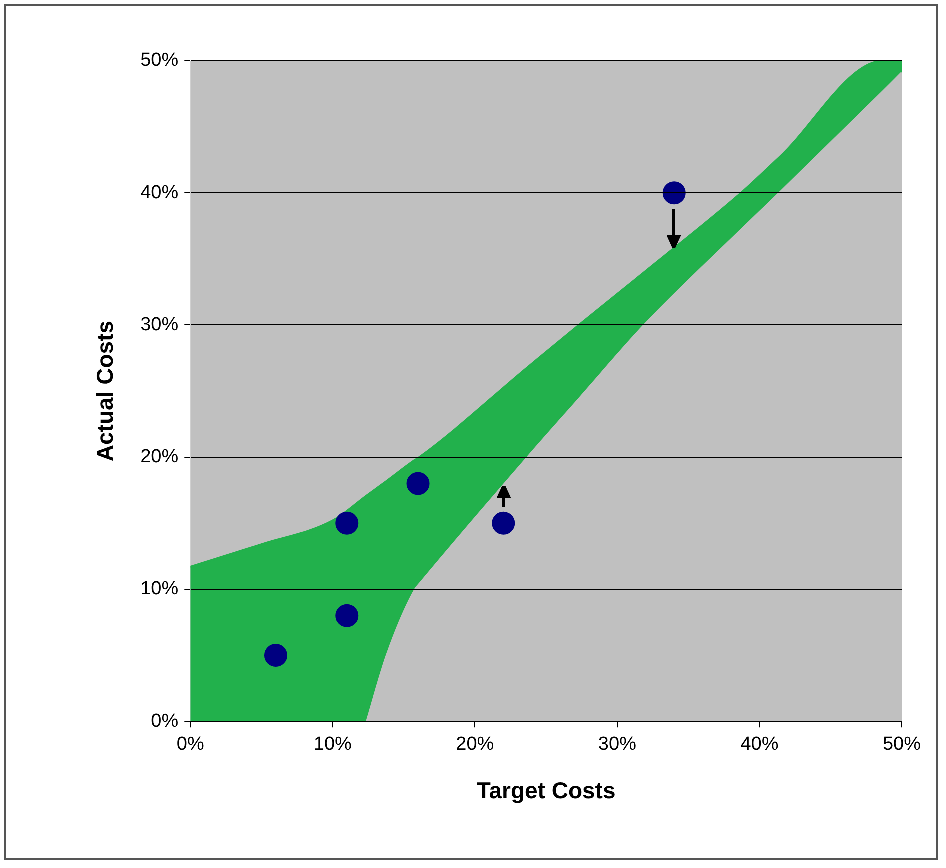  What do you see at coordinates (165, 721) in the screenshot?
I see `y-tick-label: 0%` at bounding box center [165, 721].